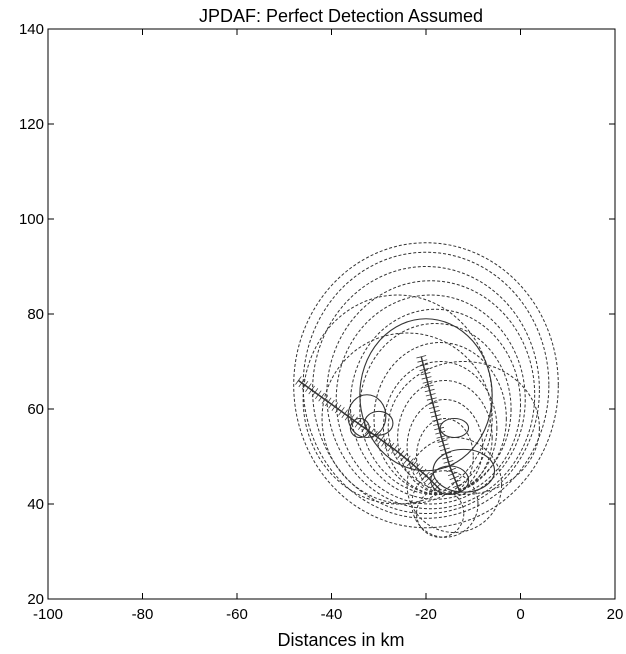 This screenshot has width=626, height=654. What do you see at coordinates (48, 614) in the screenshot?
I see `x-tick-label: -100` at bounding box center [48, 614].